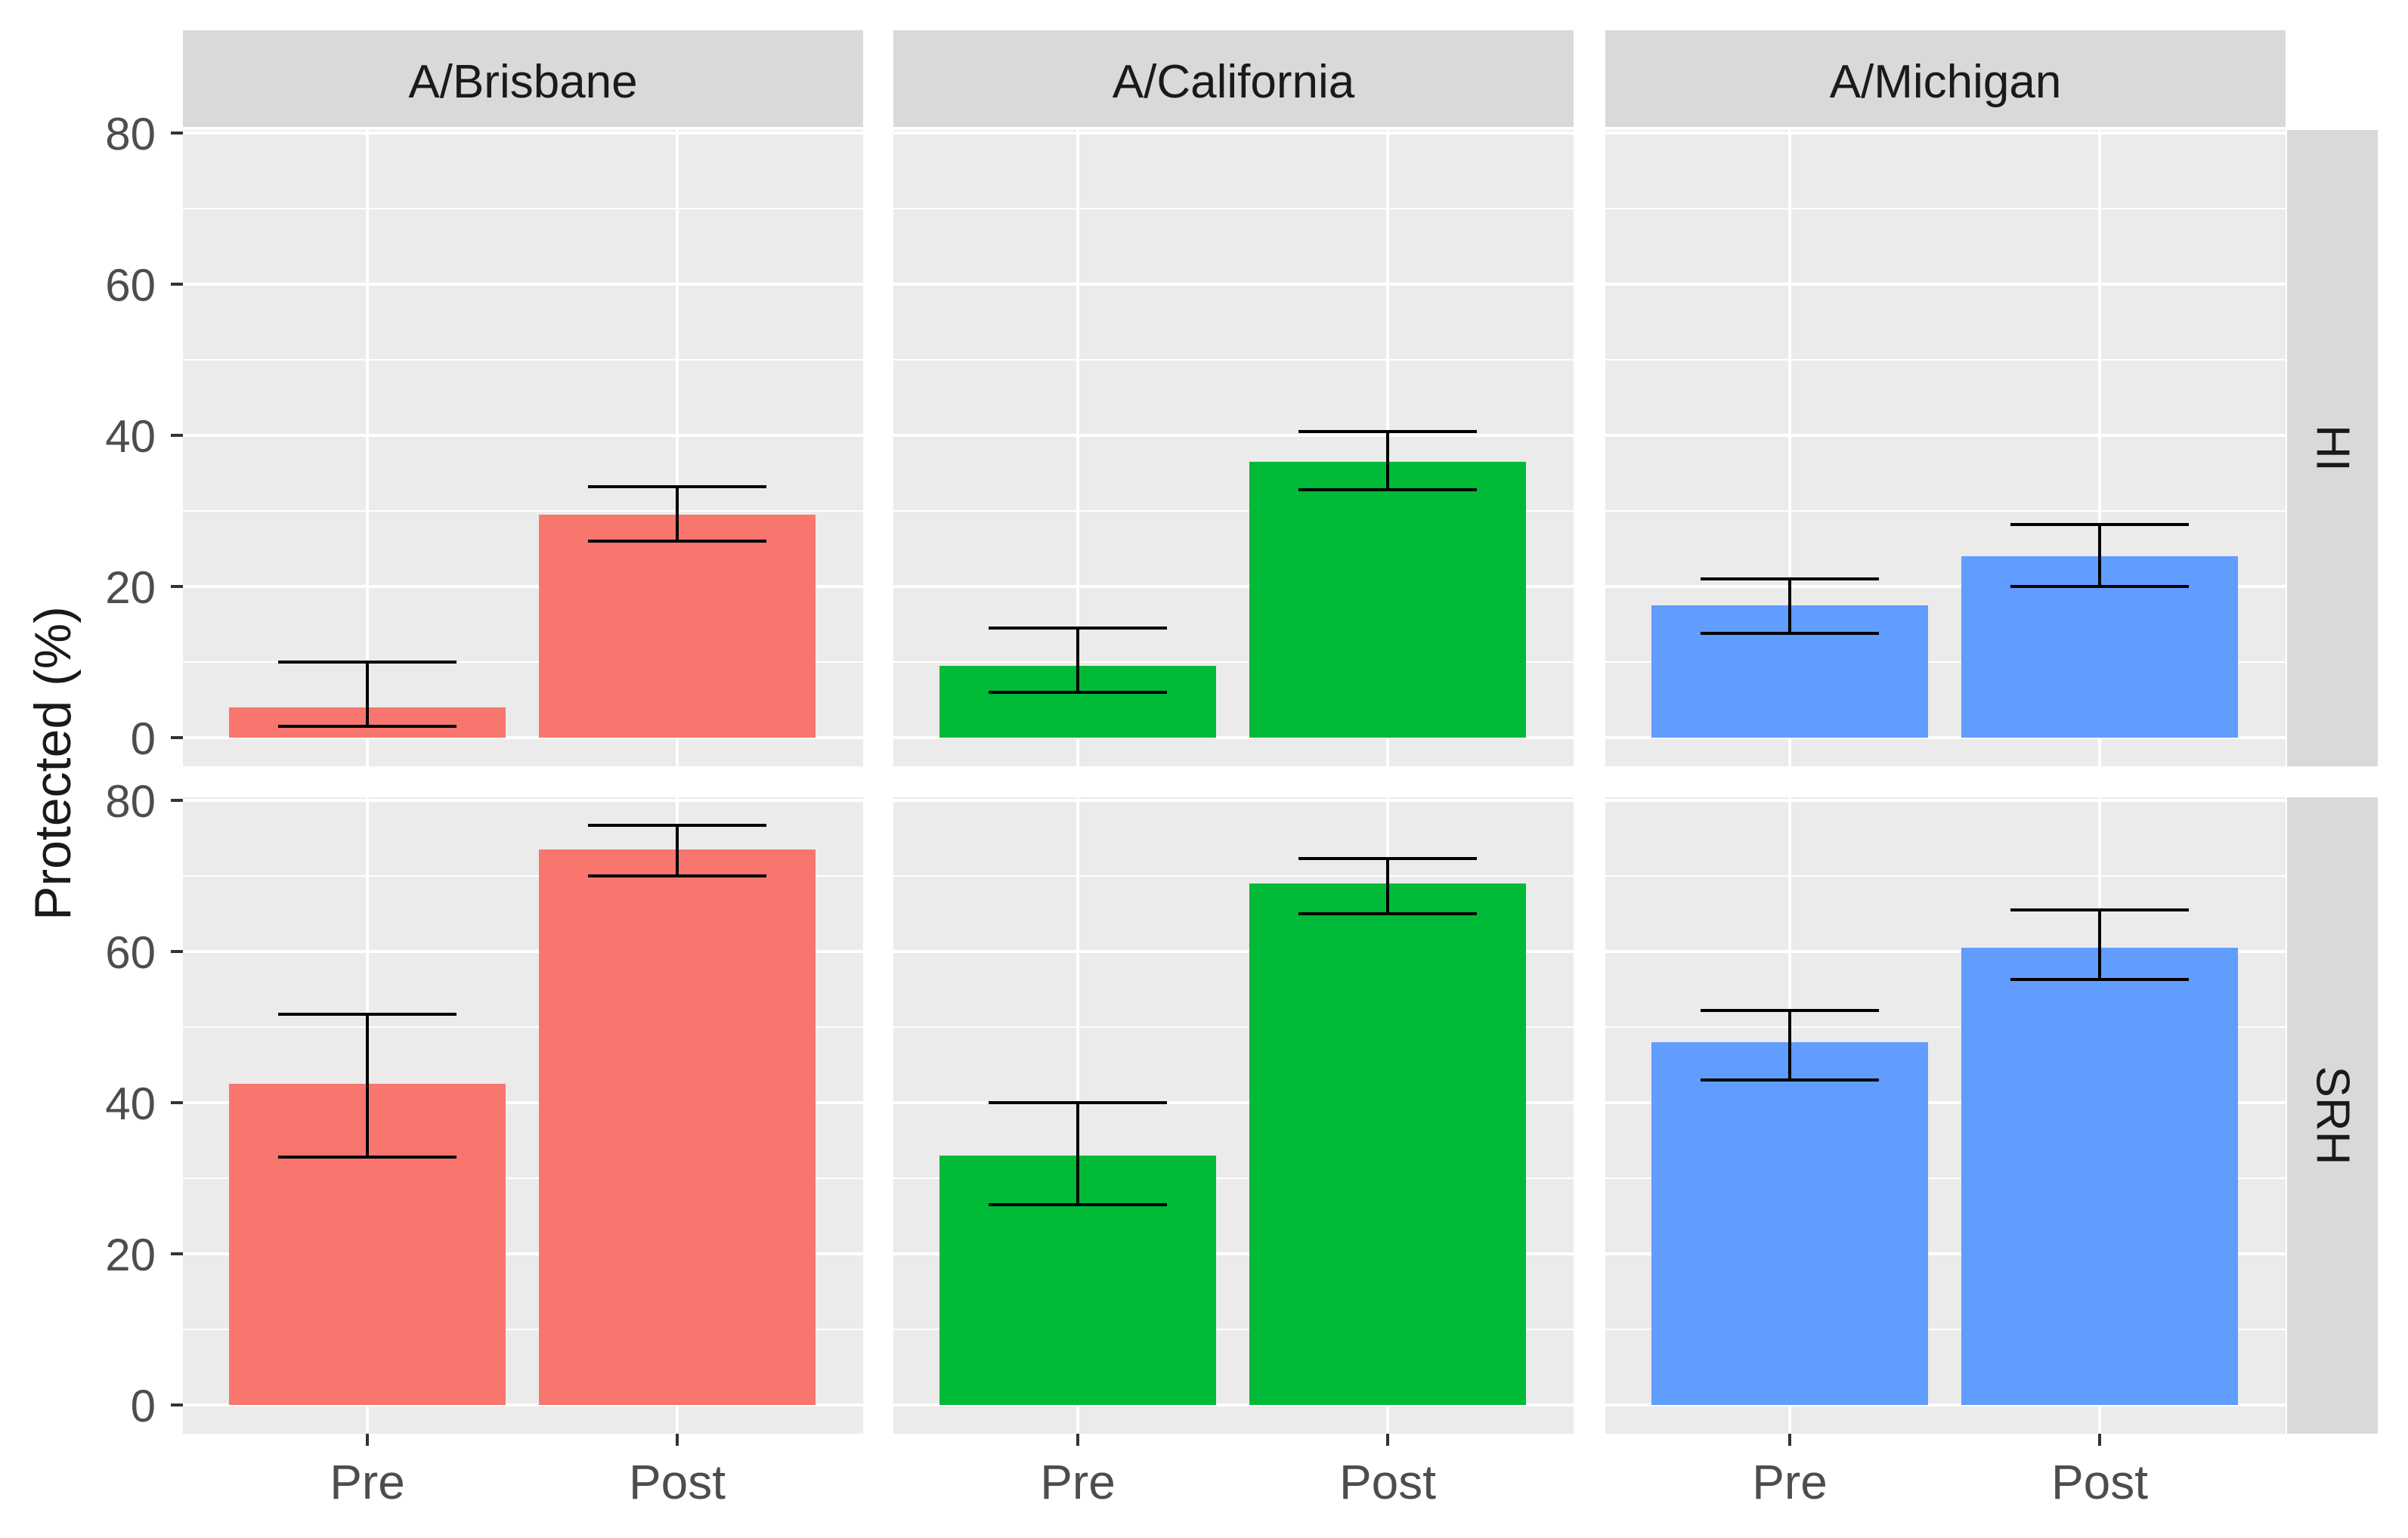 The width and height of the screenshot is (2408, 1538). What do you see at coordinates (53, 763) in the screenshot?
I see `y-axis-title: Protected (%)` at bounding box center [53, 763].